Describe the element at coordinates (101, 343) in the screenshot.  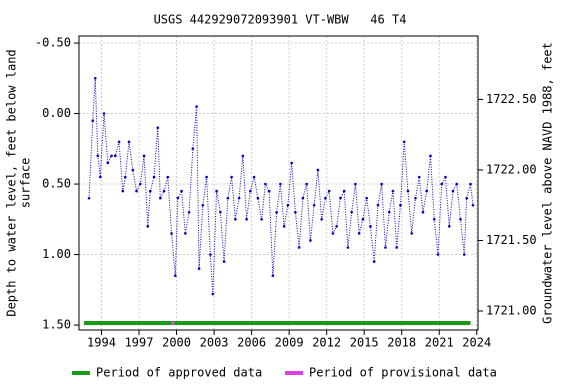
I see `x-tick-label: 1994` at that location.